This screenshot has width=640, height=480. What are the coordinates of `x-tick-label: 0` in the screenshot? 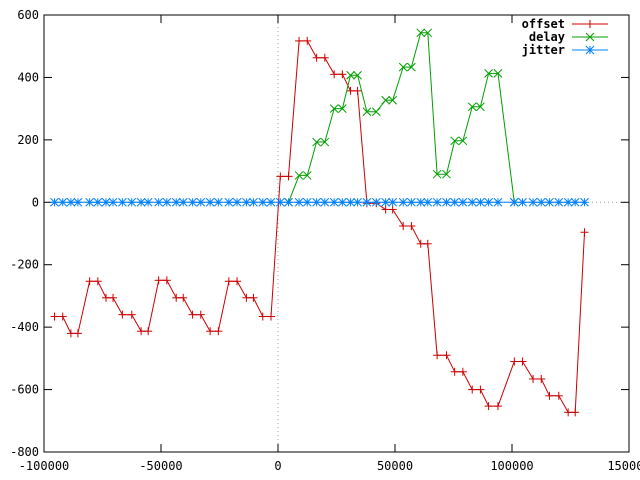 It's located at (277, 466).